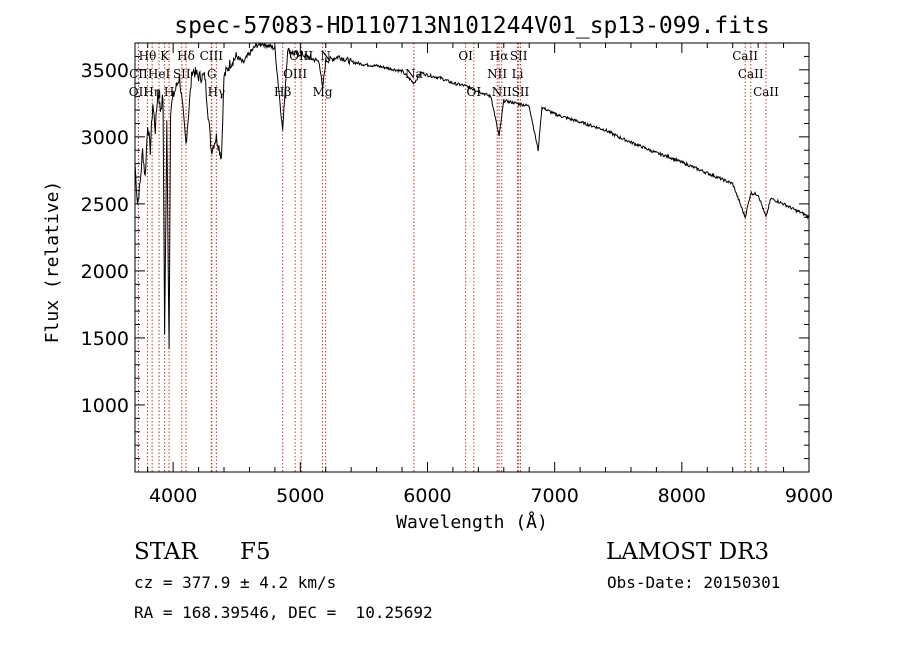 The height and width of the screenshot is (649, 900). Describe the element at coordinates (173, 496) in the screenshot. I see `x-tick-label: 4000` at that location.